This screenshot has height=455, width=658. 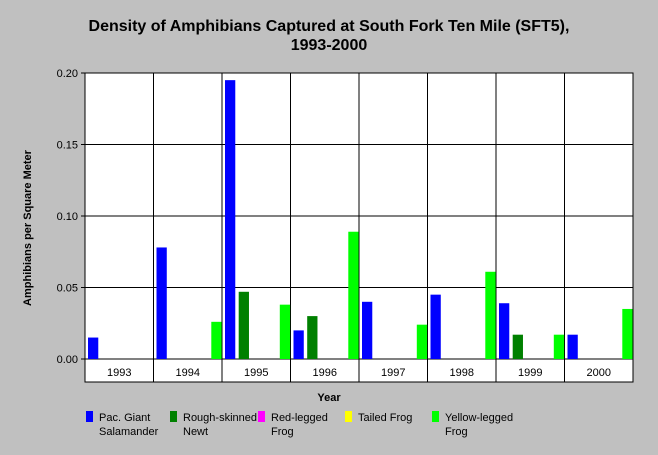 What do you see at coordinates (67, 289) in the screenshot?
I see `y-tick-label: 0.05` at bounding box center [67, 289].